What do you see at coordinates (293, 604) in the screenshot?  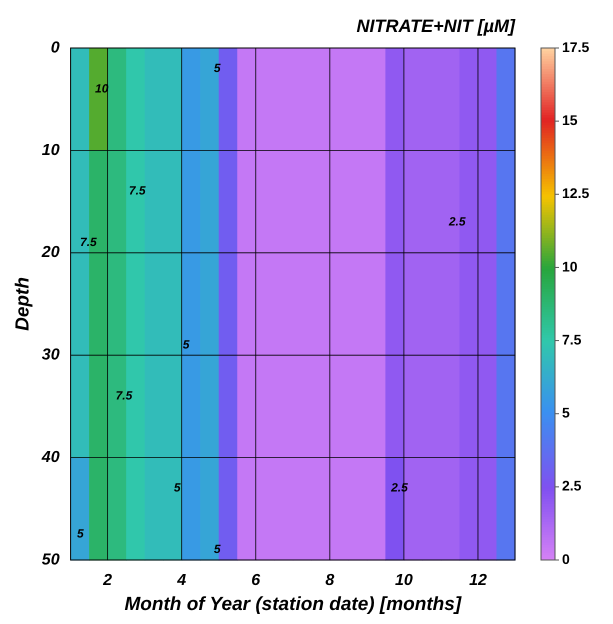 I see `x-axis-title: Month of Year (station date) [months]` at bounding box center [293, 604].